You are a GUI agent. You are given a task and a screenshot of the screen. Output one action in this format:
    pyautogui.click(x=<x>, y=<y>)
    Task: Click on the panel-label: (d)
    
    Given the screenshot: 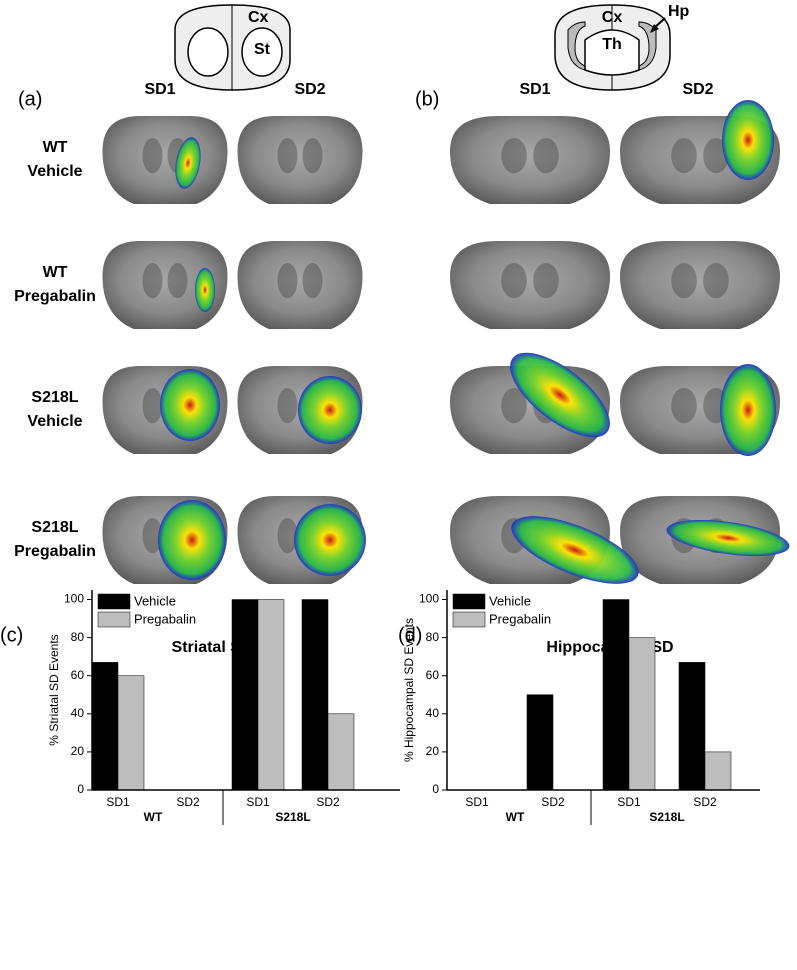 What is the action you would take?
    pyautogui.click(x=410, y=635)
    